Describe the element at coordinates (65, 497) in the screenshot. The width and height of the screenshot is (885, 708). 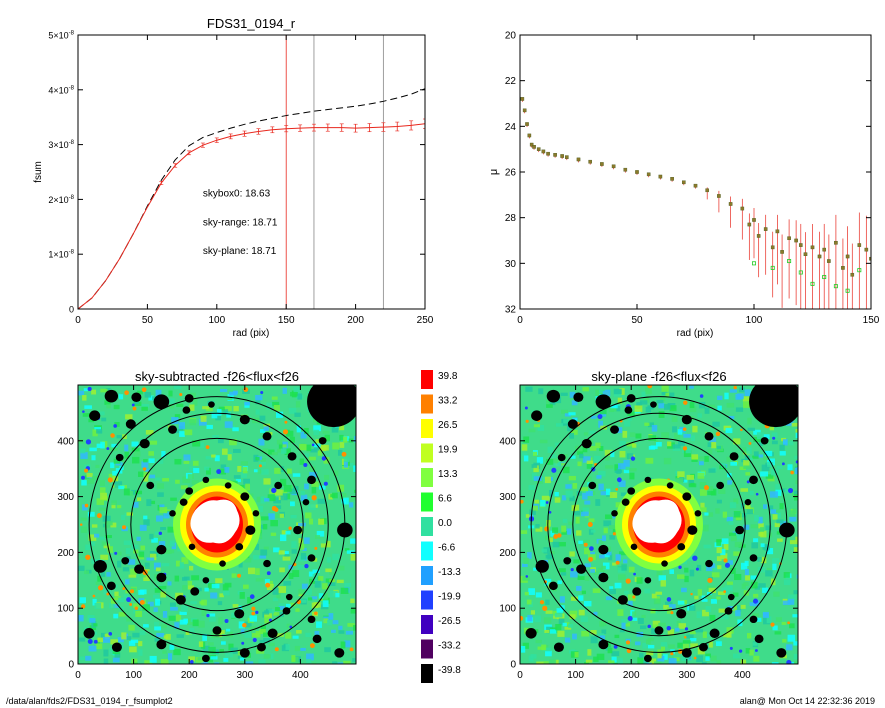
I see `y-tick-label: 300` at that location.